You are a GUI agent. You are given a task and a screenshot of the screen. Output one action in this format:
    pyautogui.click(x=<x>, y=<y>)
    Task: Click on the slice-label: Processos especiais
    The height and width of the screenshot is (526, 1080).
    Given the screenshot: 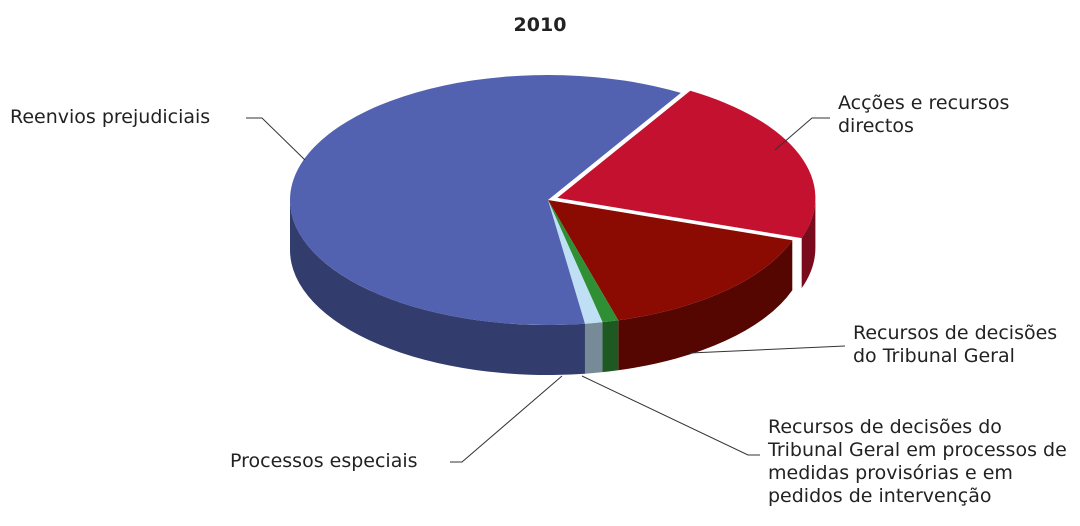 What is the action you would take?
    pyautogui.click(x=324, y=461)
    